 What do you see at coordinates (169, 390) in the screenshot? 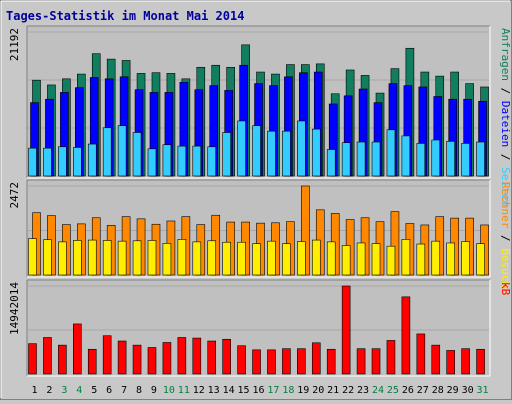
I see `x-tick-label: 10` at bounding box center [169, 390].